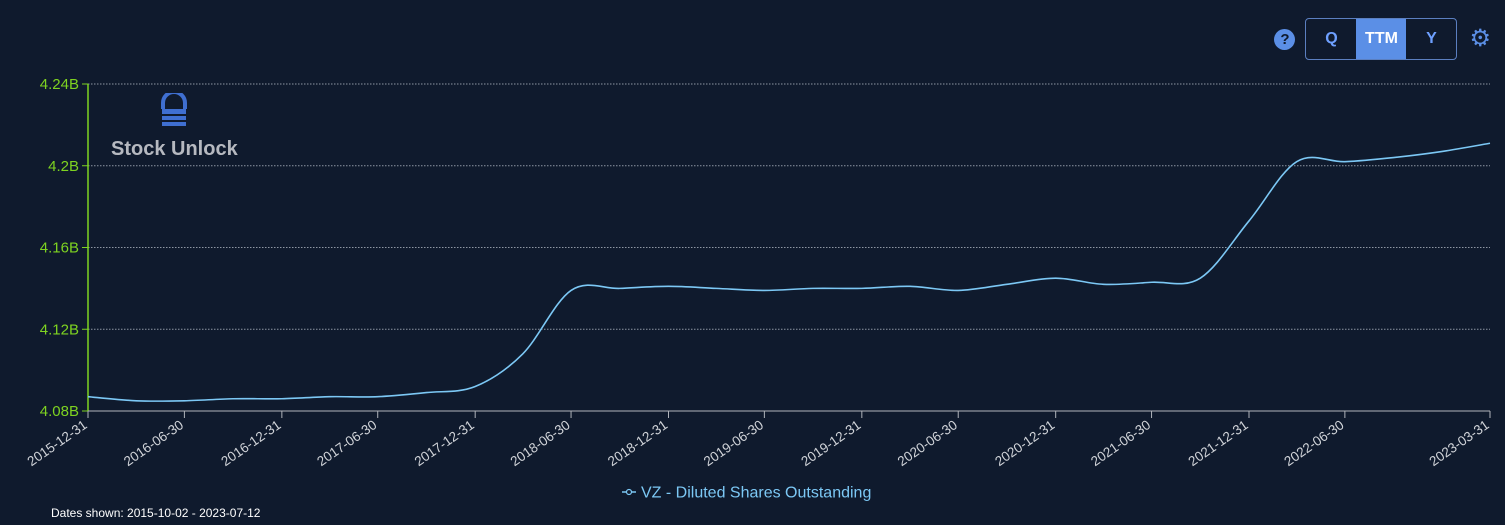 This screenshot has height=525, width=1505. What do you see at coordinates (1024, 443) in the screenshot?
I see `x-tick-label: 2020-12-31` at bounding box center [1024, 443].